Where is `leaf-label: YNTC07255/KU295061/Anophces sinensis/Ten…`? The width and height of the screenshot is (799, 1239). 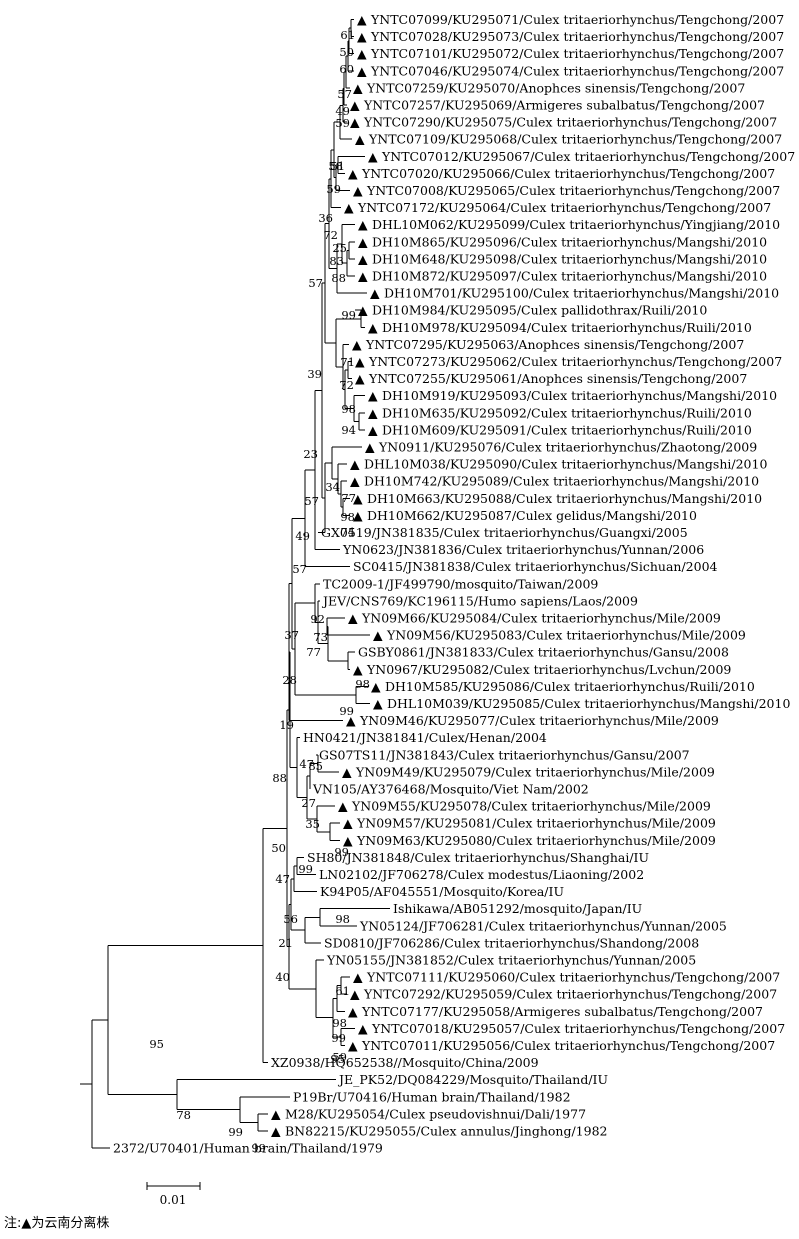
leaf-label: YNTC07255/KU295061/Anophces sinensis/Ten… is located at coordinates (557, 378).